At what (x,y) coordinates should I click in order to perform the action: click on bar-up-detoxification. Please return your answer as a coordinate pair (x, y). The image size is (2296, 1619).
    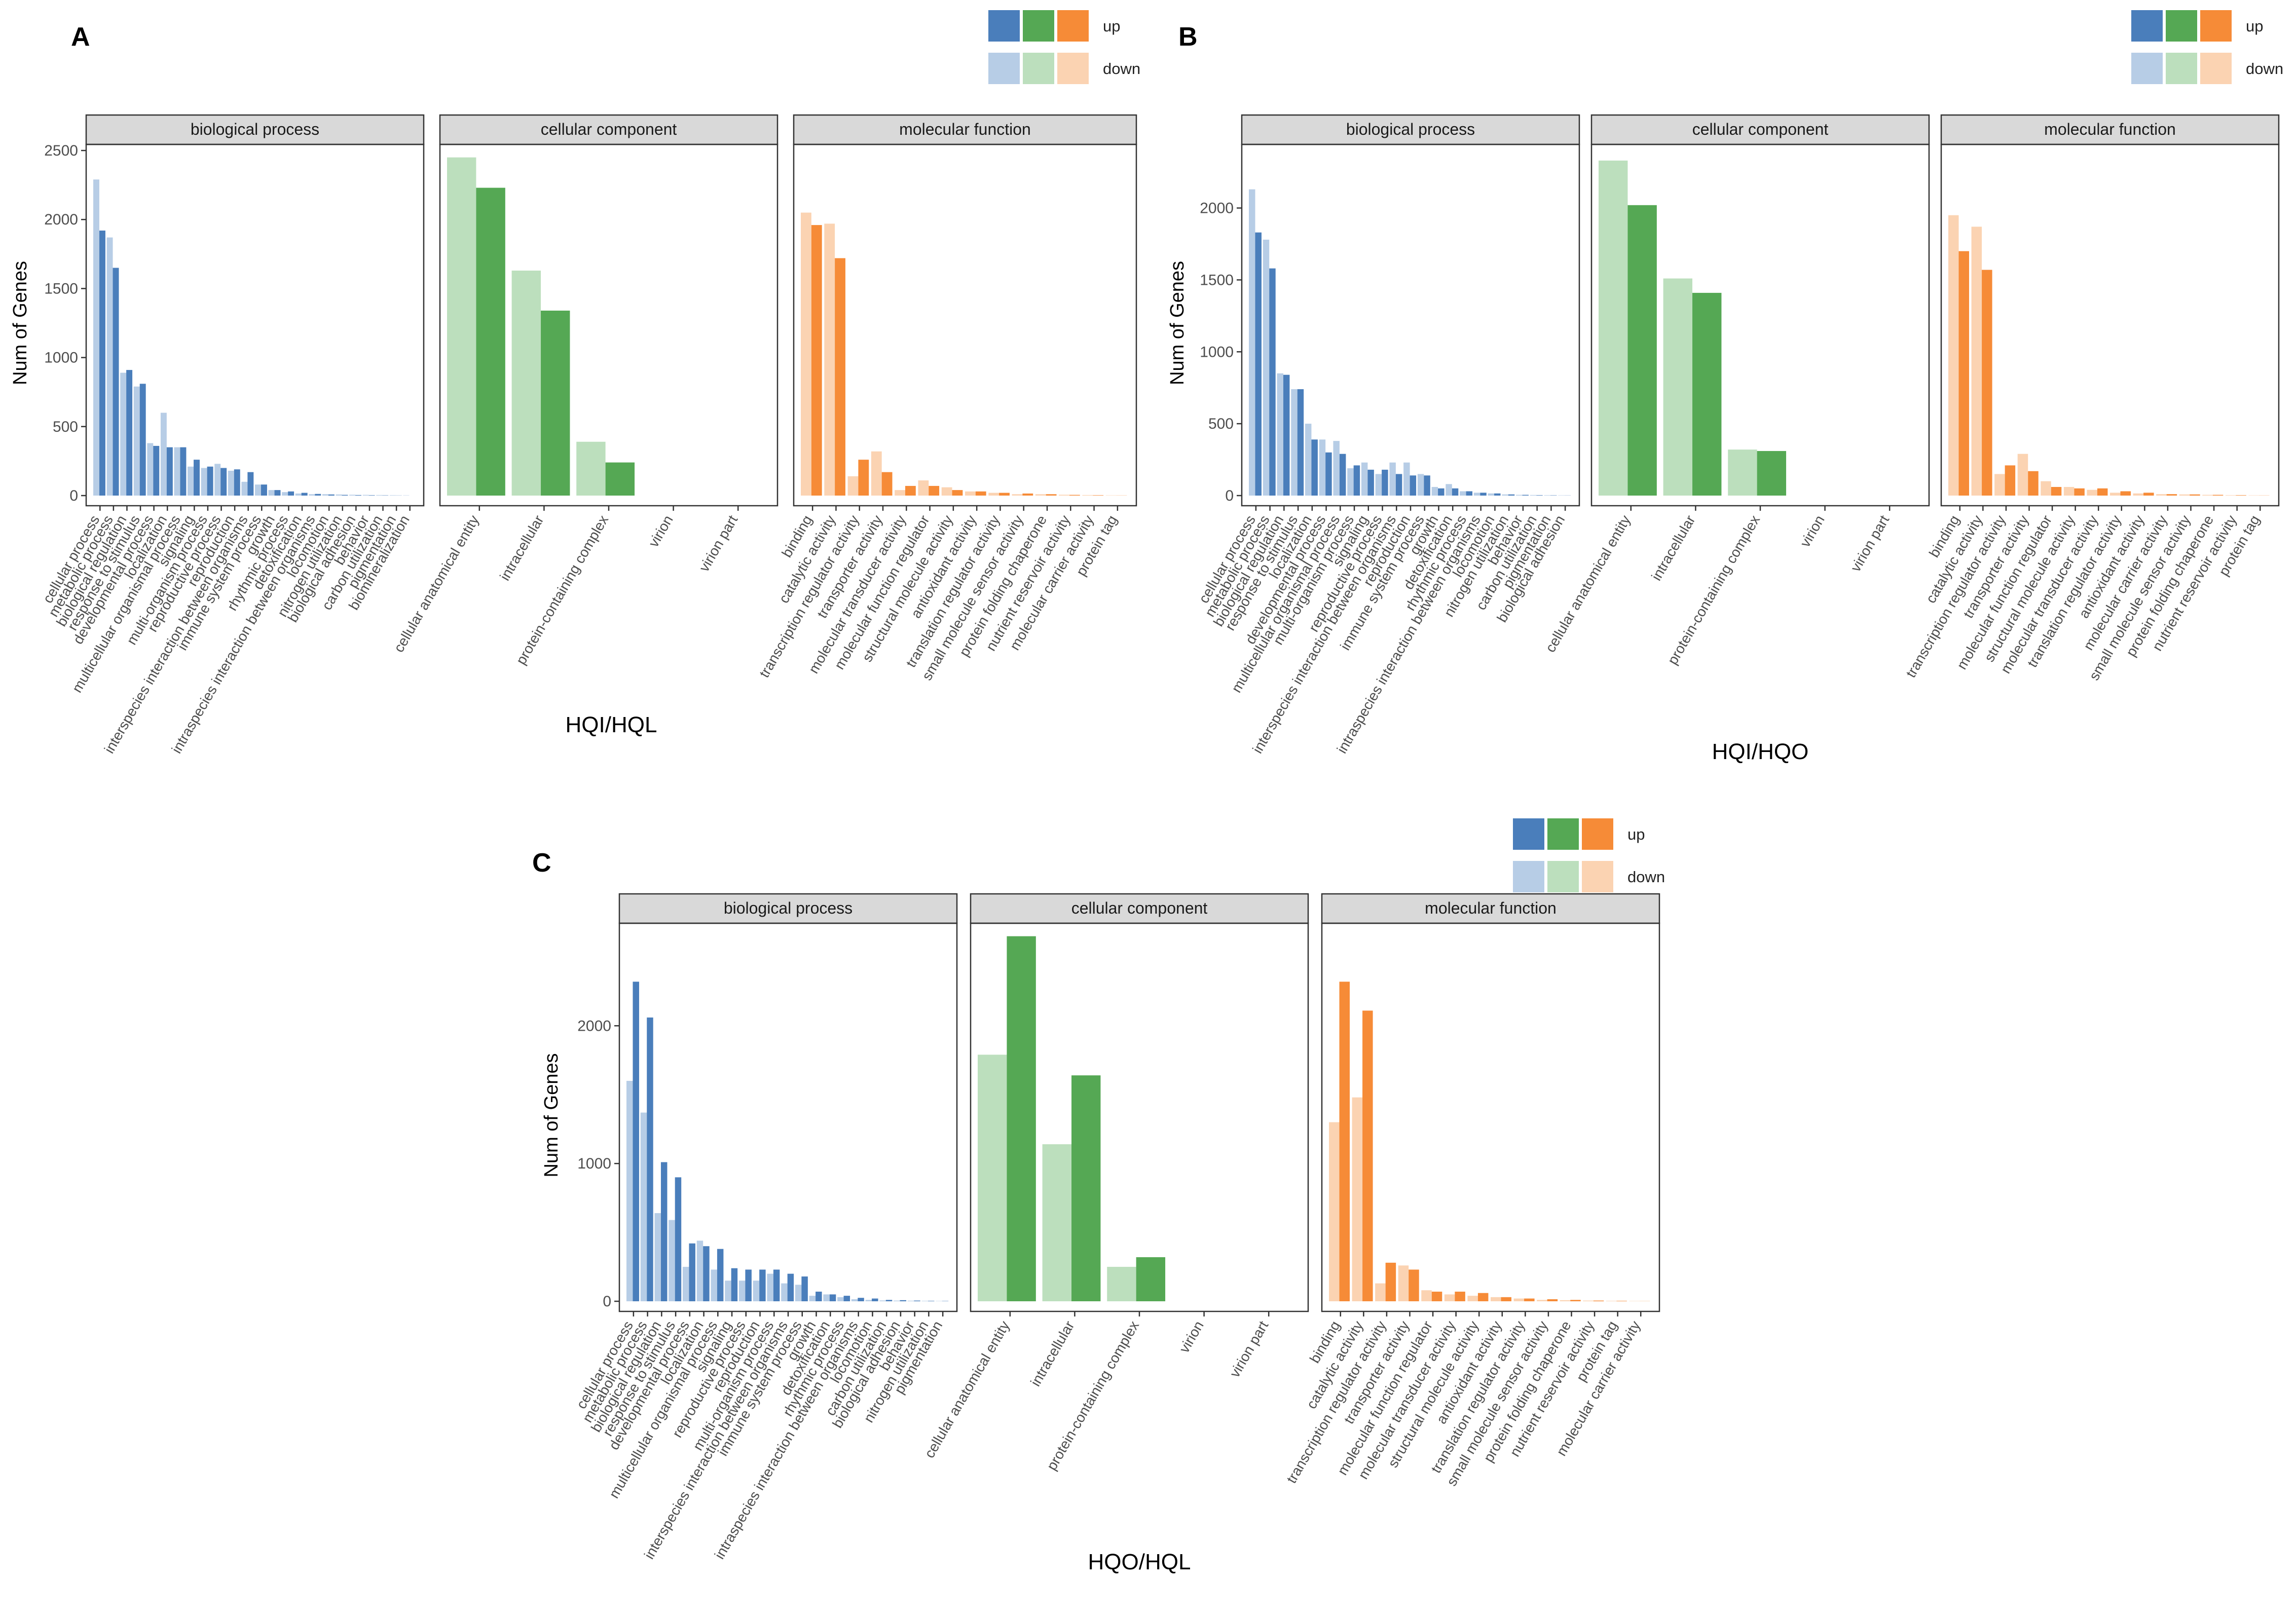
    Looking at the image, I should click on (832, 1298).